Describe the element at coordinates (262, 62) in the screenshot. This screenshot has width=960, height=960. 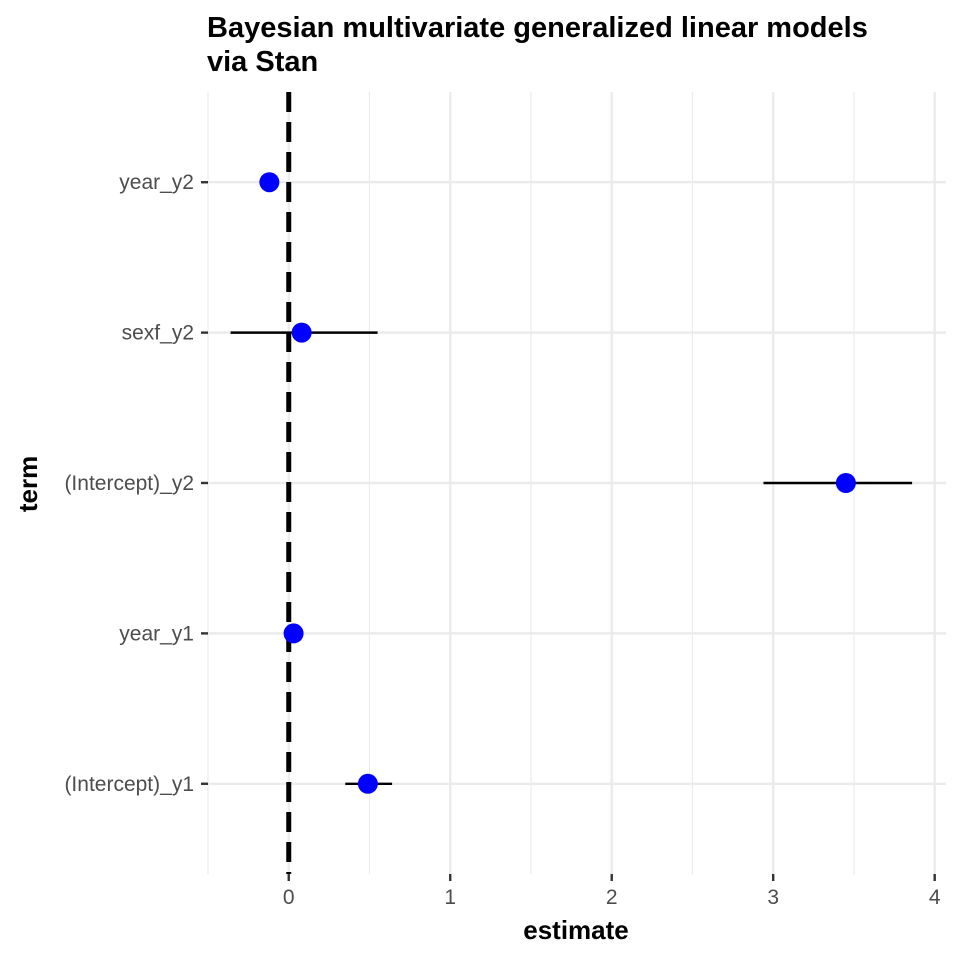
I see `chart-title-line2: via Stan` at that location.